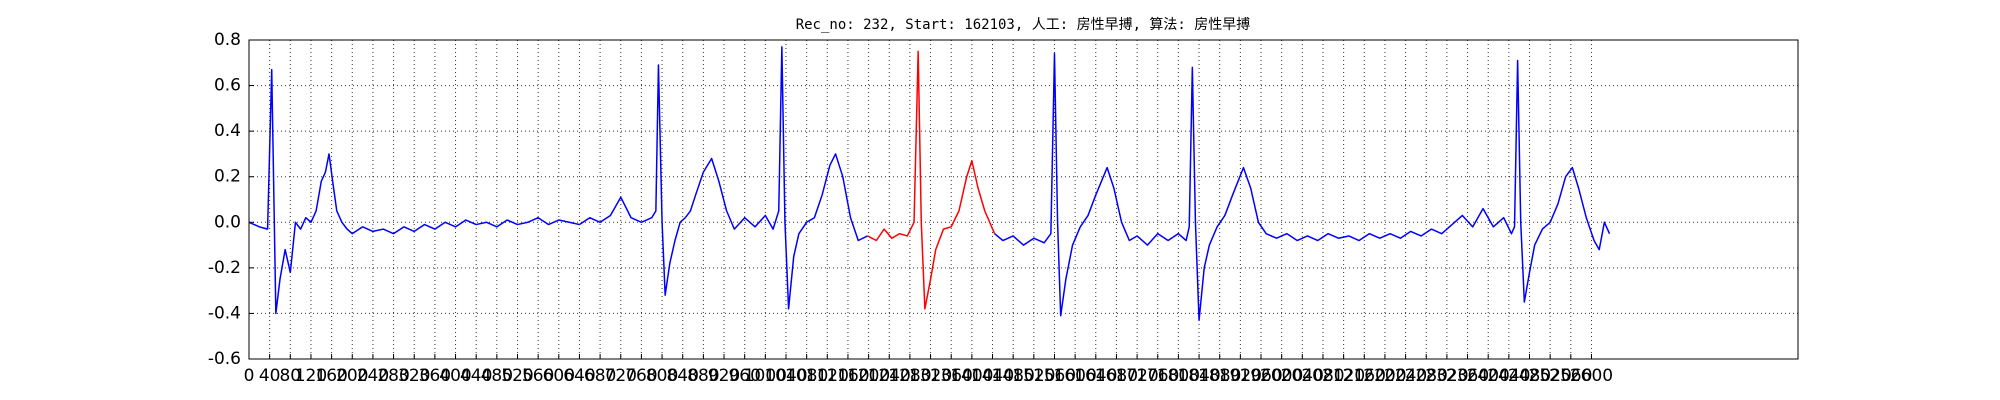 This screenshot has height=400, width=2000. I want to click on x-tick-label: 80, so click(290, 376).